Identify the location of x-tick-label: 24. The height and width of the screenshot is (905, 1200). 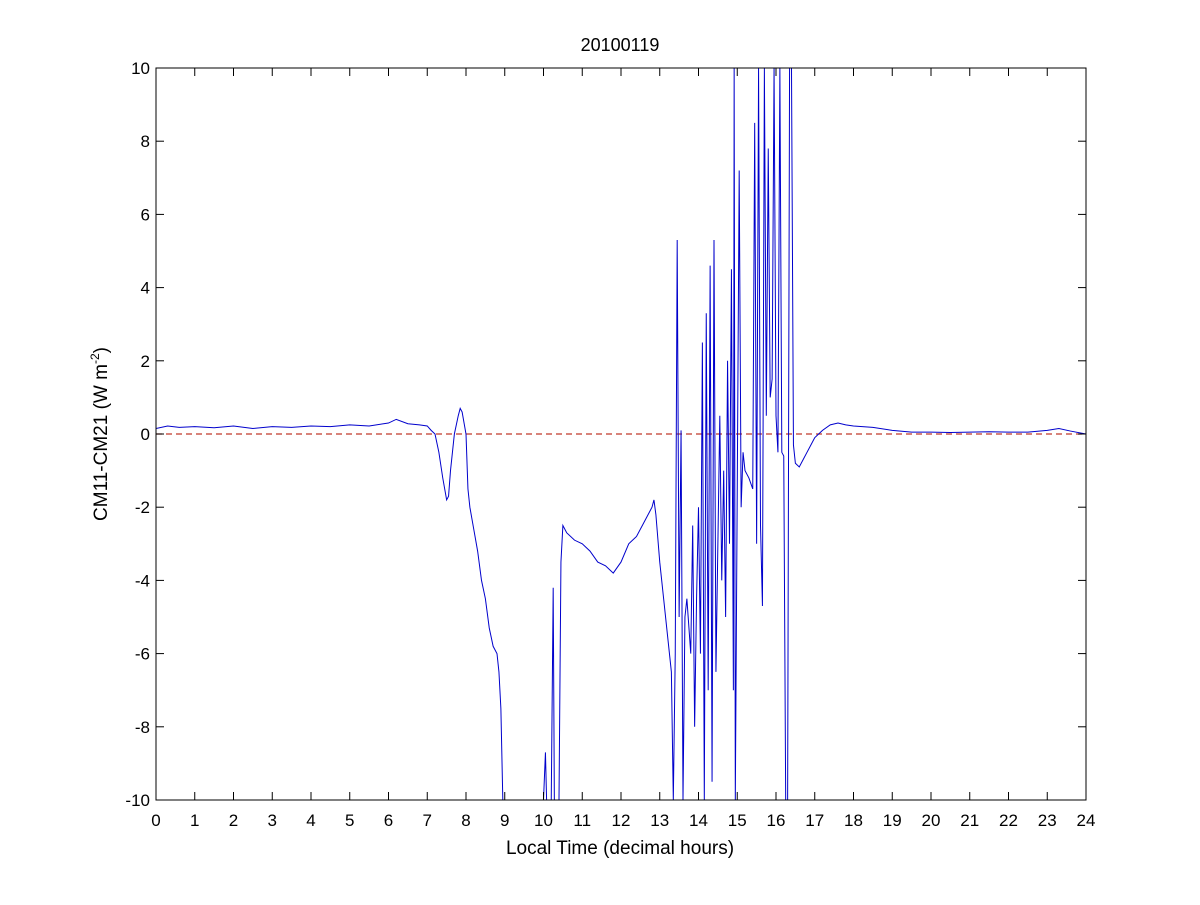
(1086, 820).